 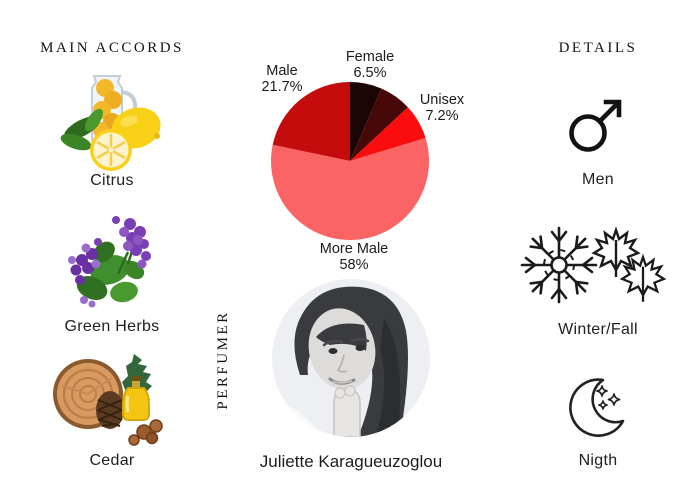 I want to click on pie-slice-unisex, so click(x=388, y=134).